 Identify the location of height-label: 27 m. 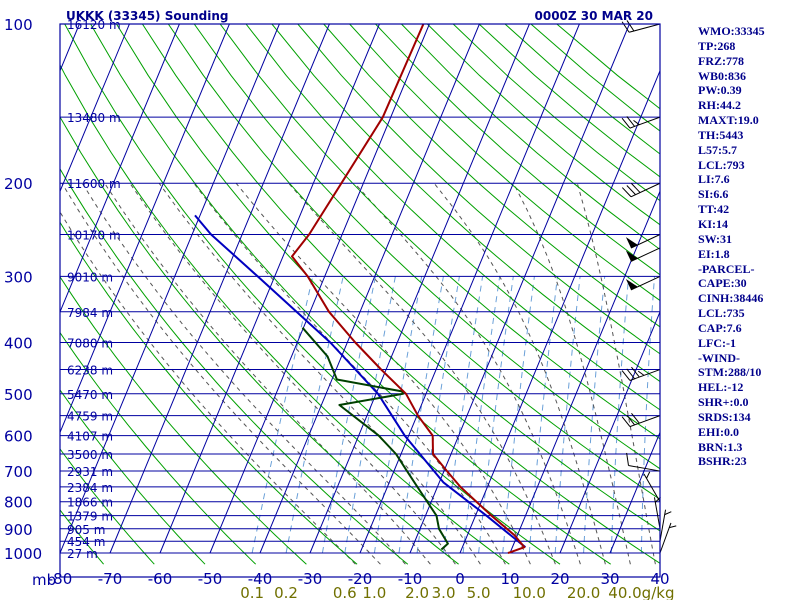
(82, 554).